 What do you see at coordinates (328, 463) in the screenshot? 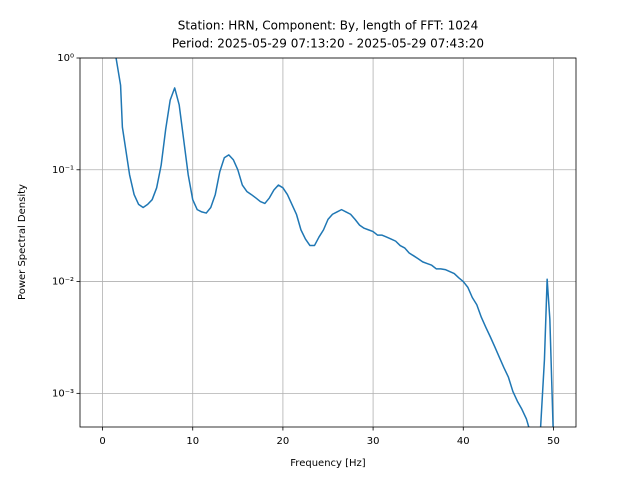
I see `x-axis-label: Frequency [Hz]` at bounding box center [328, 463].